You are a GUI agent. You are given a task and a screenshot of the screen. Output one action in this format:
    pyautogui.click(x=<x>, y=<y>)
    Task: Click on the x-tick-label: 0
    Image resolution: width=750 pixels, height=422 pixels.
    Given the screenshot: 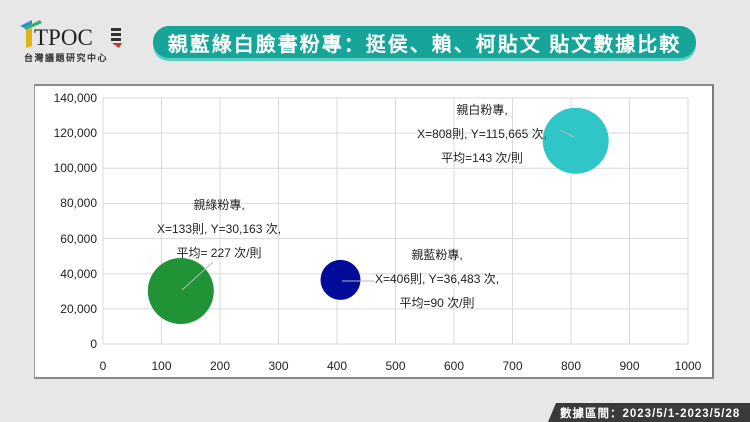 What is the action you would take?
    pyautogui.click(x=103, y=366)
    